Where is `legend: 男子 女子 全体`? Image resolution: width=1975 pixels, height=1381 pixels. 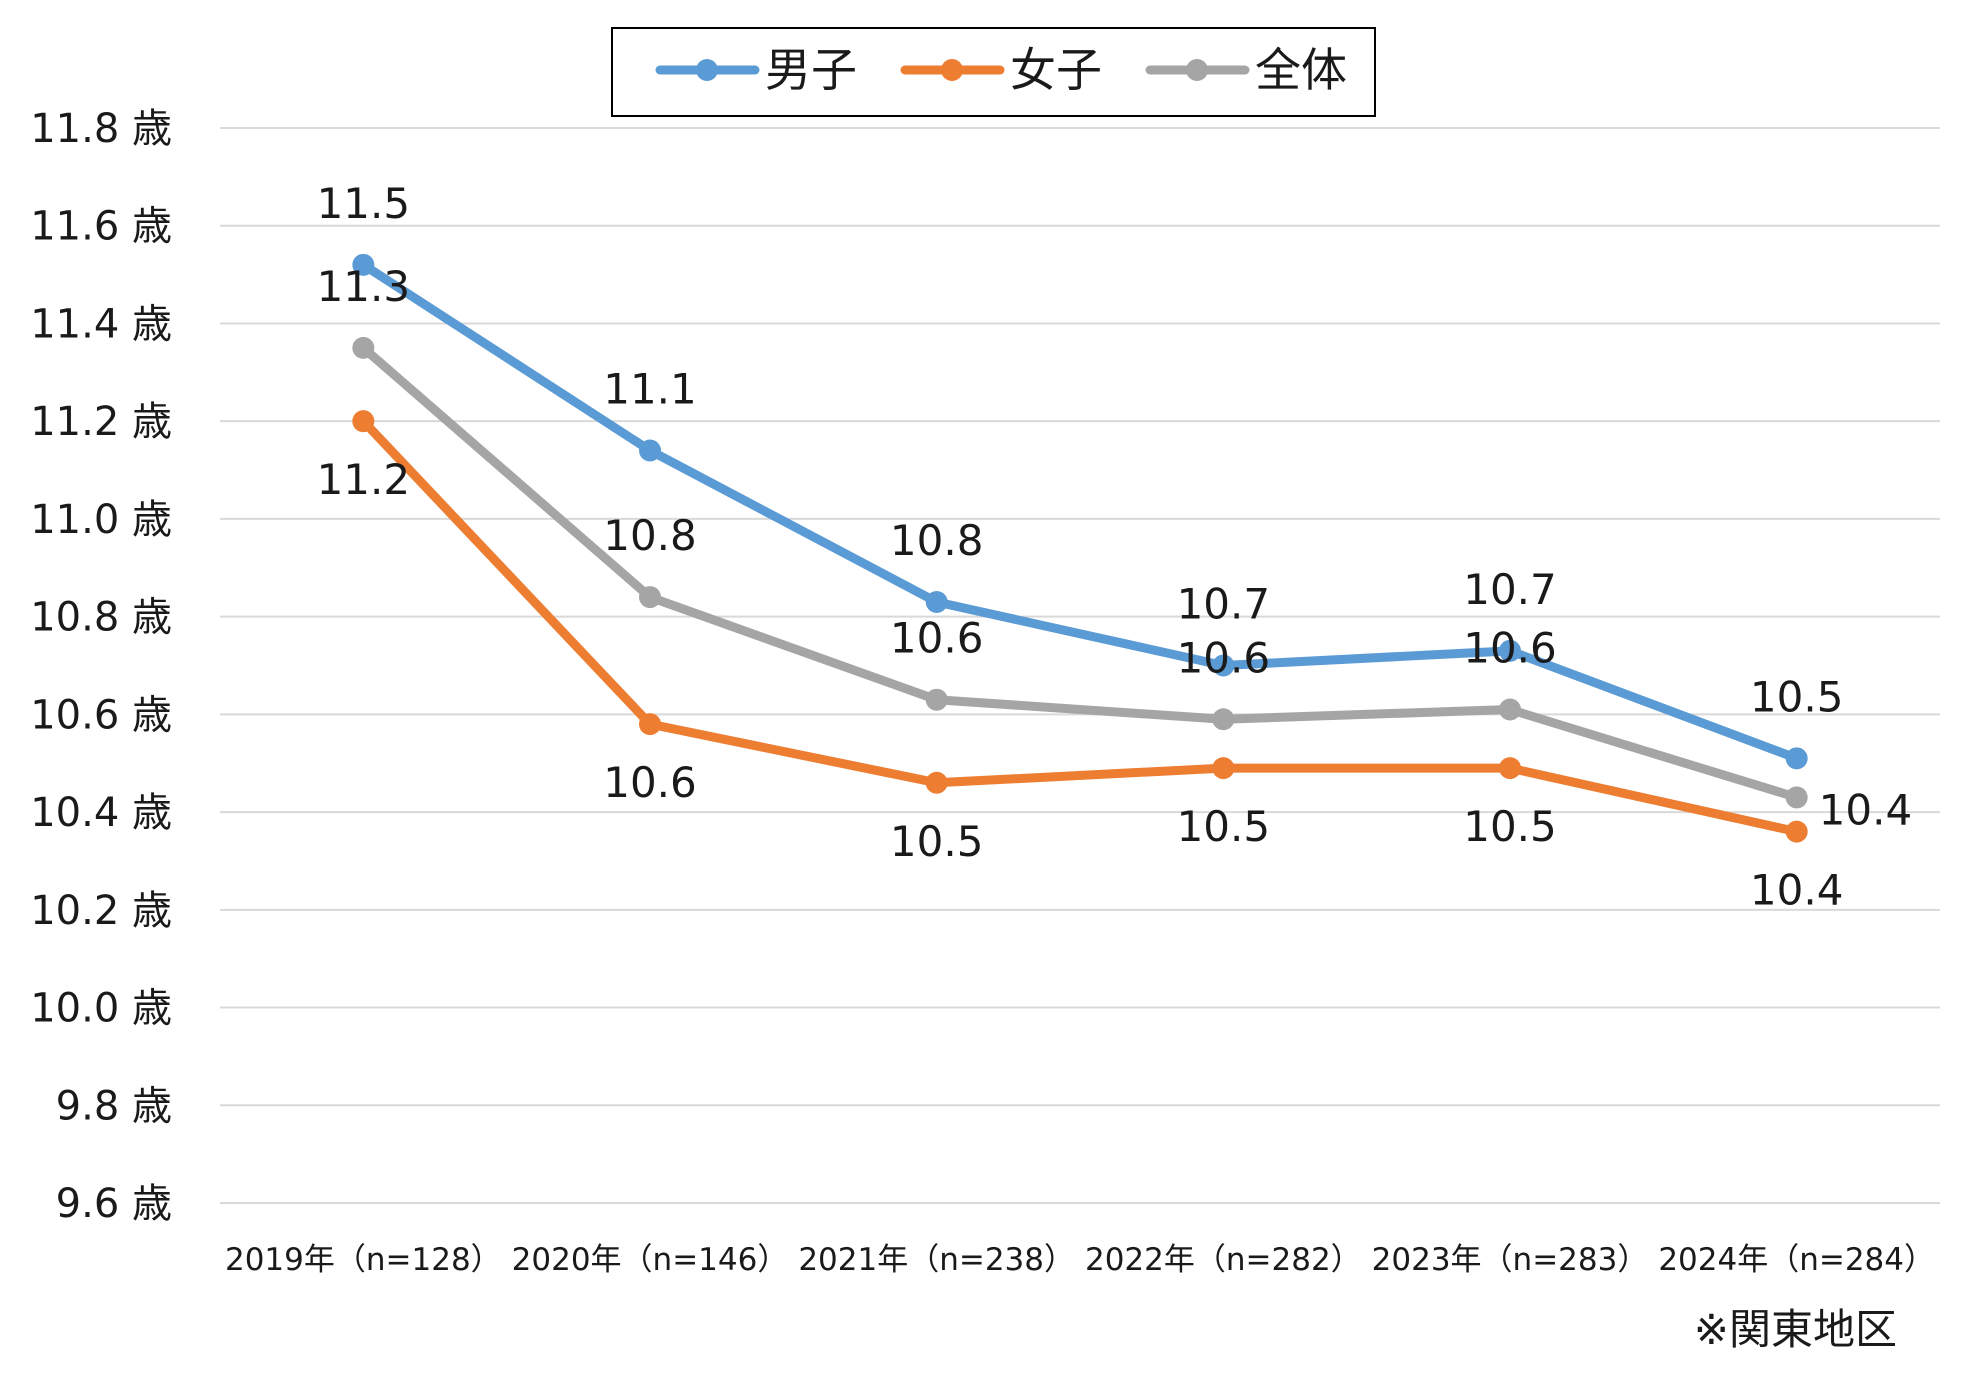
legend: 男子 女子 全体 is located at coordinates (993, 72).